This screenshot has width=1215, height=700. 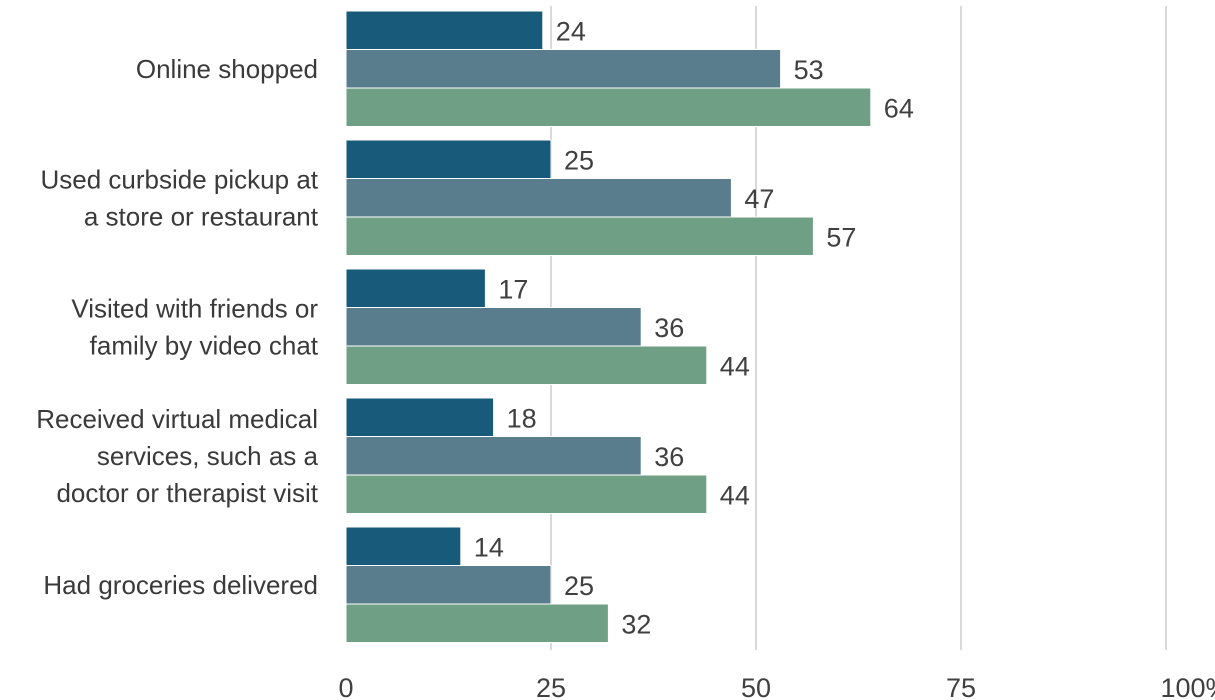 I want to click on data-label-1-series-2: 57, so click(x=841, y=237).